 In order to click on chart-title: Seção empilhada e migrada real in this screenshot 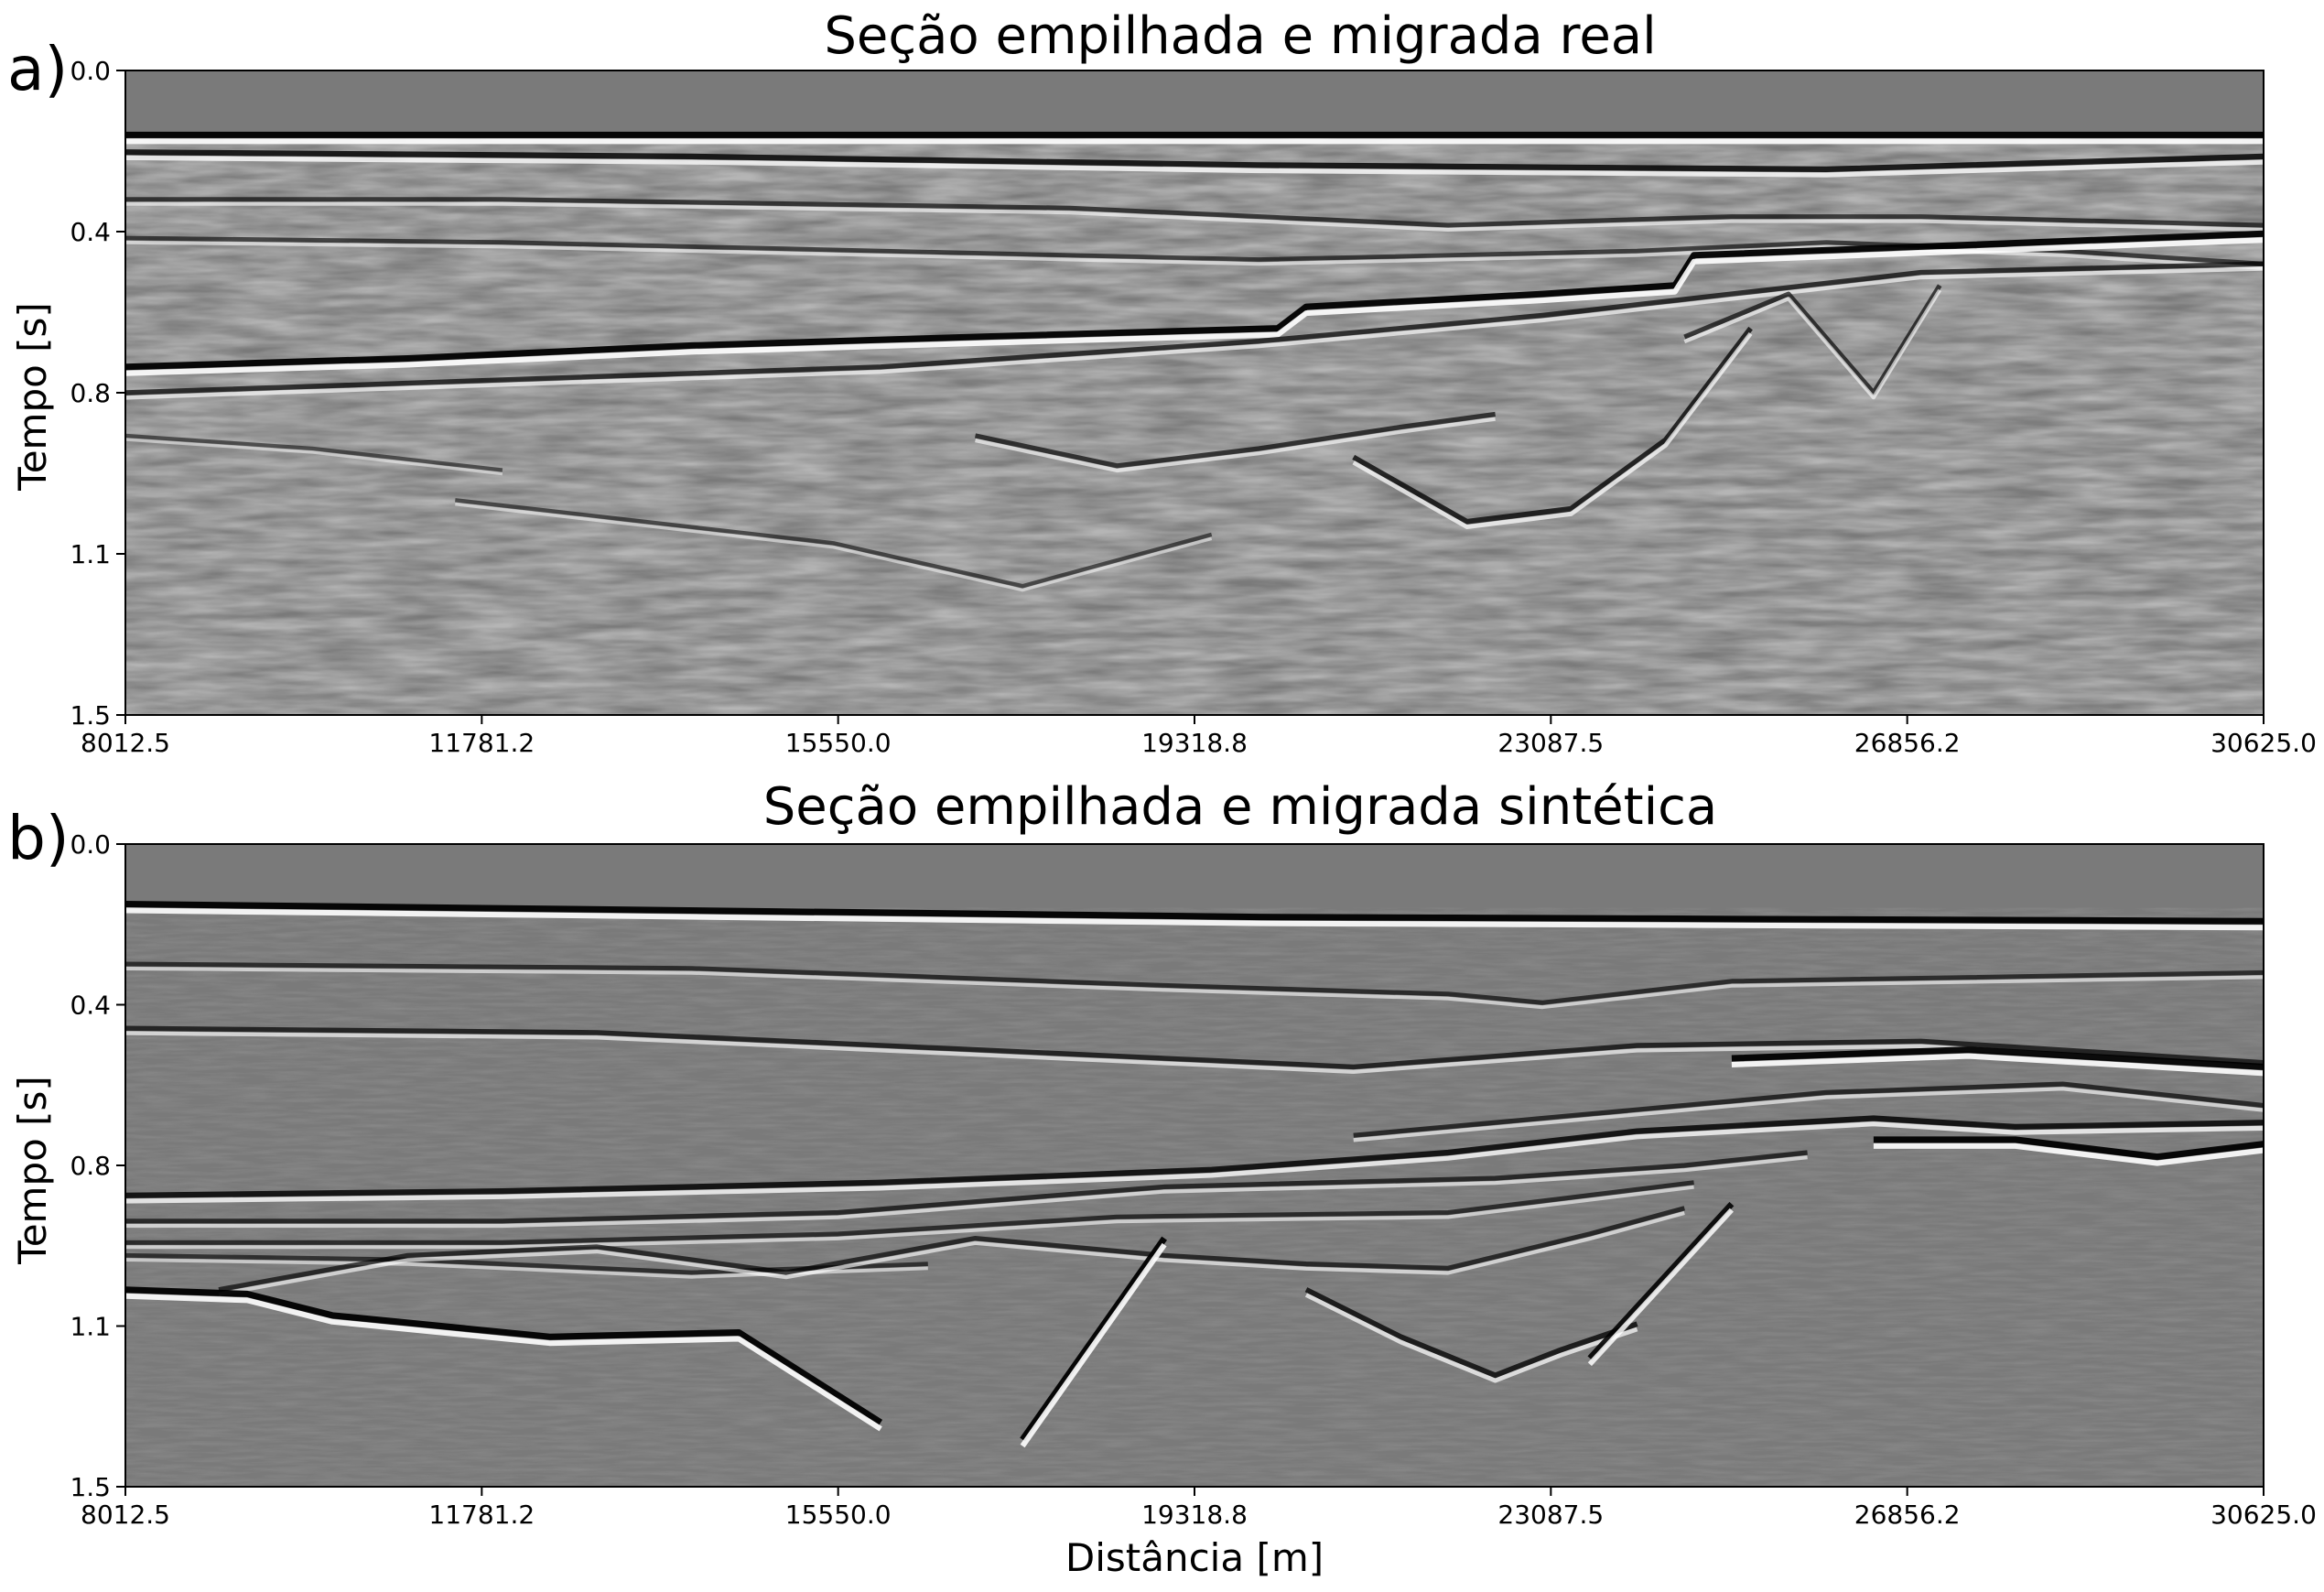, I will do `click(1240, 36)`.